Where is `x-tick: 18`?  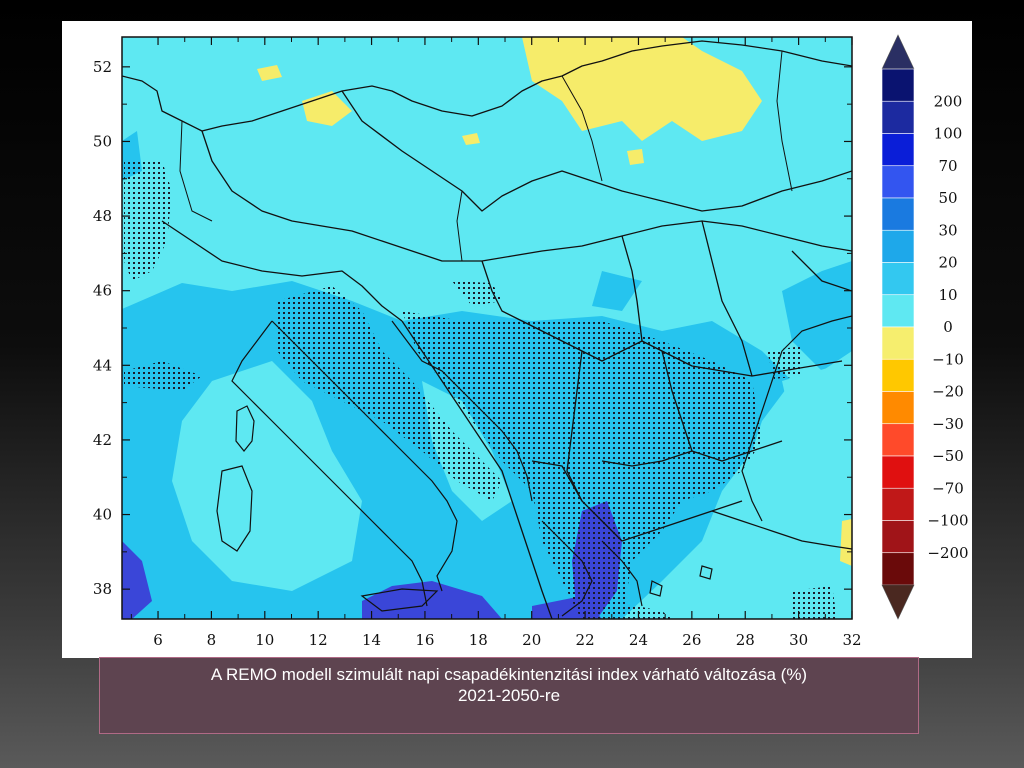
x-tick: 18 is located at coordinates (478, 343).